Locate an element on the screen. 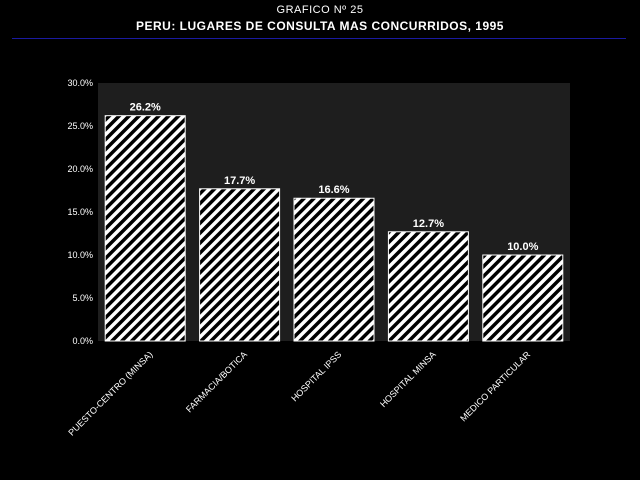  data-label: 16.6% is located at coordinates (333, 190).